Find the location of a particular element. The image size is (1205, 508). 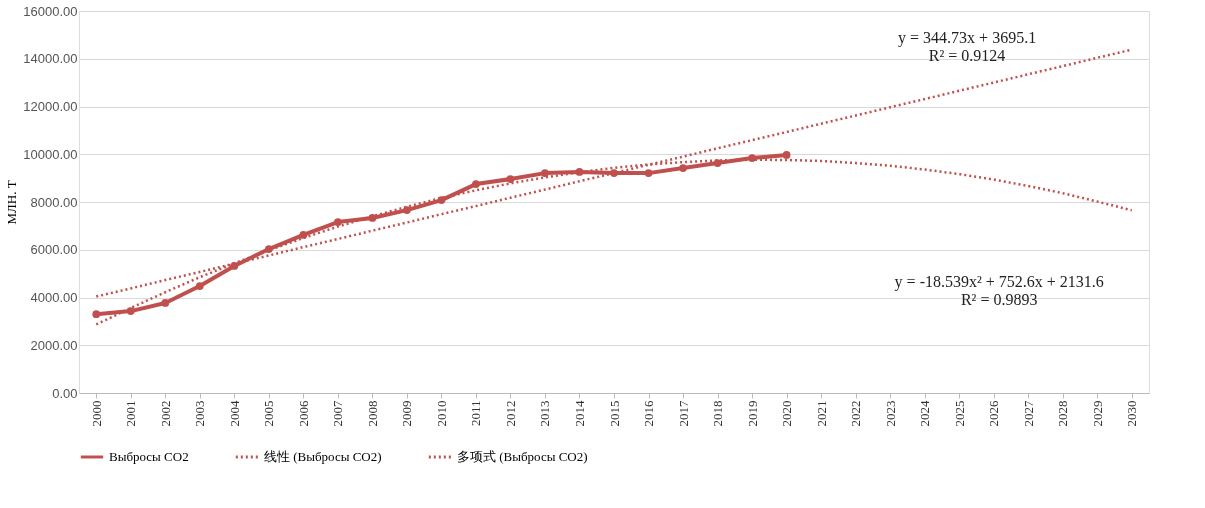

x-tick-label: 2003 is located at coordinates (200, 413).